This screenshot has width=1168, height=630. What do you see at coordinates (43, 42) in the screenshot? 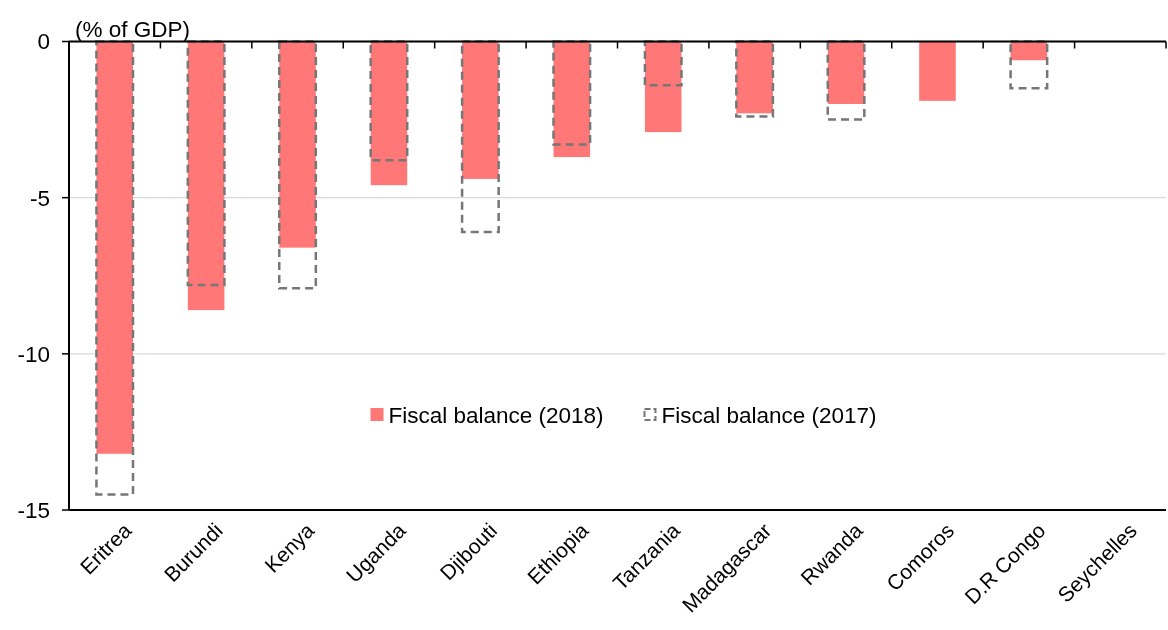
I see `y-tick-label: 0` at bounding box center [43, 42].